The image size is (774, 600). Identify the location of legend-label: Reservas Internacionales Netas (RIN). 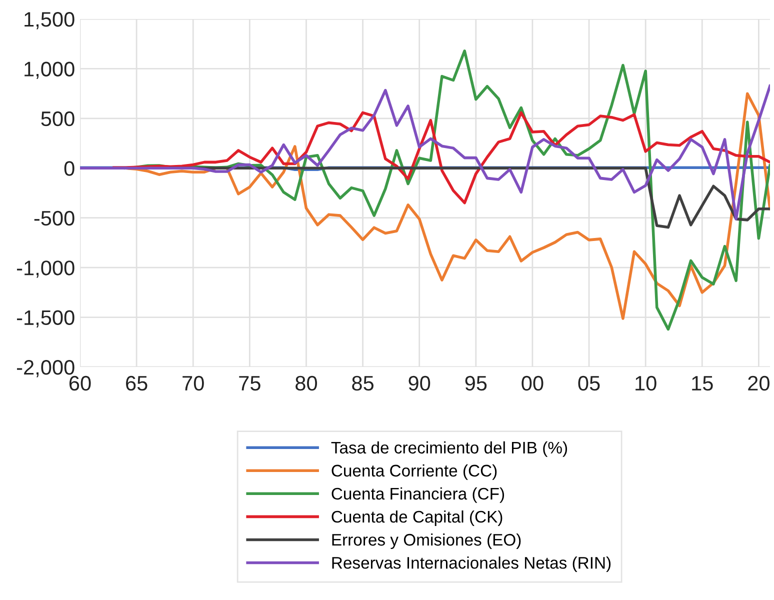
(471, 564).